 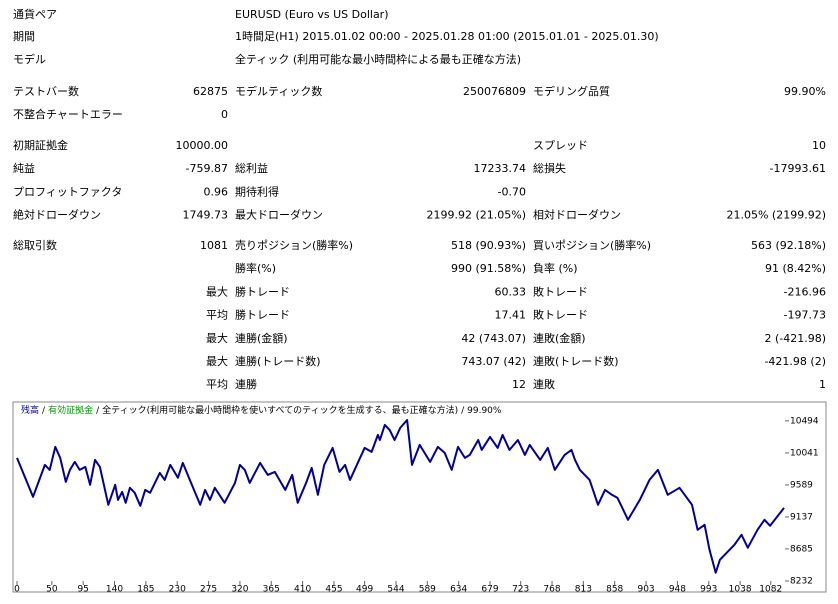 What do you see at coordinates (114, 590) in the screenshot?
I see `x-tick-label: 140` at bounding box center [114, 590].